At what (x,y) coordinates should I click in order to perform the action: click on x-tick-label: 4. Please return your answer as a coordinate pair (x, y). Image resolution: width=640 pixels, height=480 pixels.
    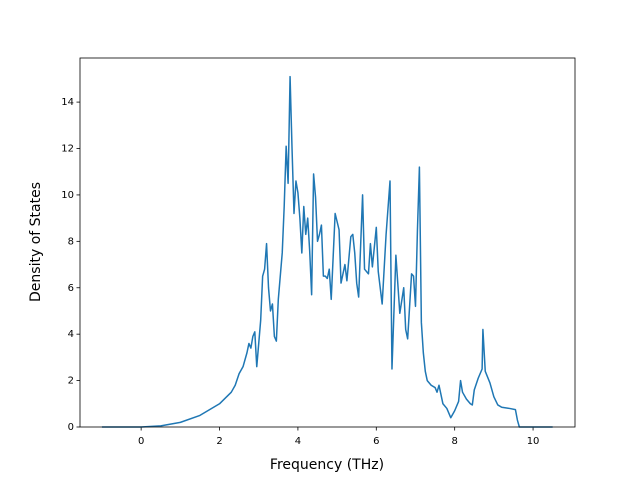
    Looking at the image, I should click on (298, 441).